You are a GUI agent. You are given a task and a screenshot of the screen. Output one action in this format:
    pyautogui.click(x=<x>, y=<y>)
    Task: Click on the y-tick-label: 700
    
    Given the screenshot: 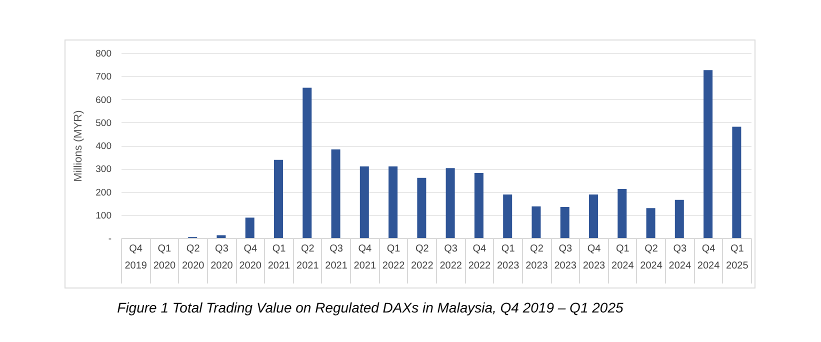 What is the action you would take?
    pyautogui.click(x=104, y=77)
    